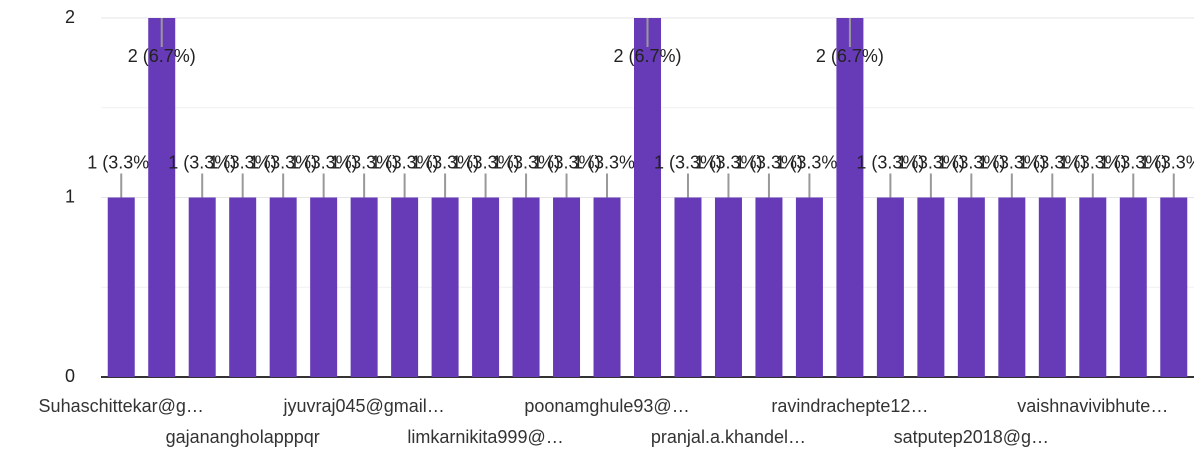  I want to click on y-tick-label: 2, so click(70, 17).